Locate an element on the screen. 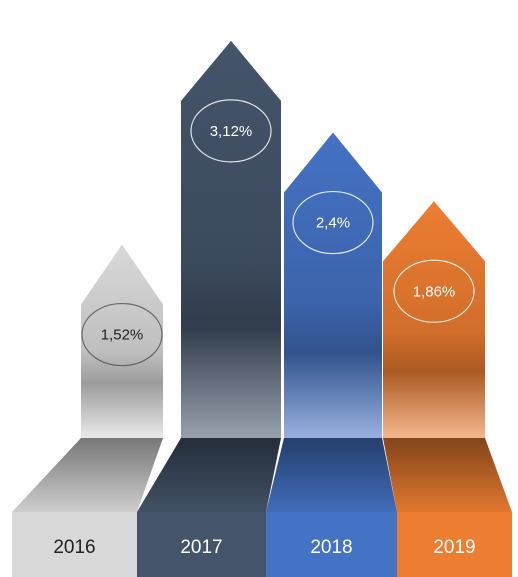 This screenshot has height=577, width=518. bar-arrow-2019 is located at coordinates (434, 319).